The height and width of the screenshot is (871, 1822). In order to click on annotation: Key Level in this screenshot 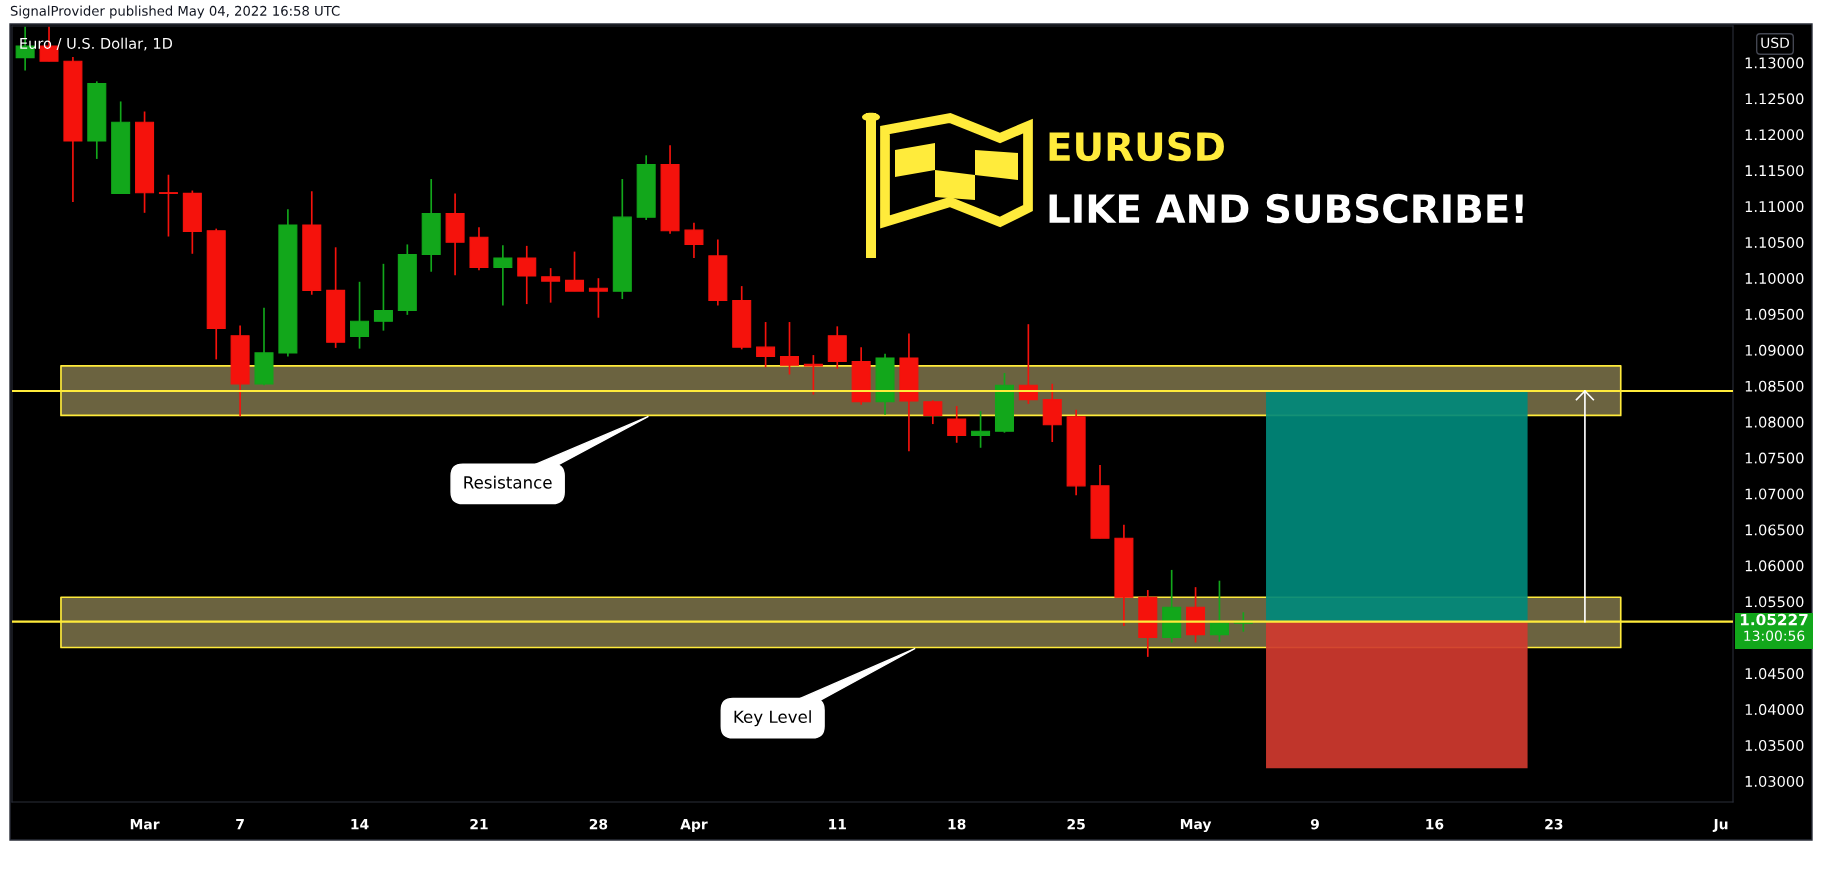, I will do `click(772, 718)`.